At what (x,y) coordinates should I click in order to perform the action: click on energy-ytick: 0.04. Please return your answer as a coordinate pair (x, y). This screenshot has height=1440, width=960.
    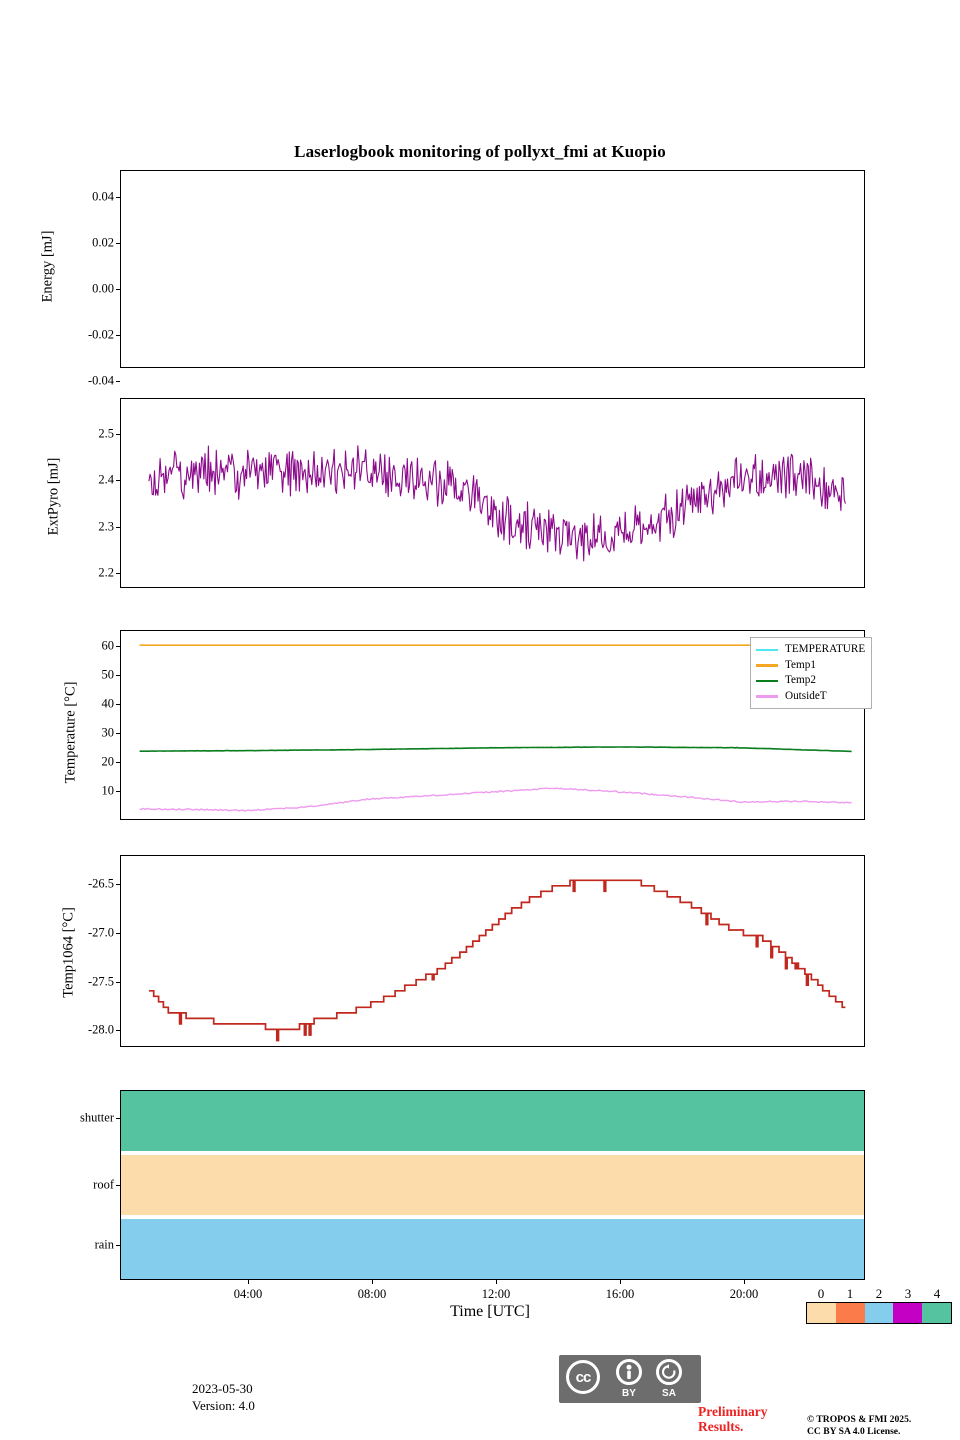
    Looking at the image, I should click on (103, 196).